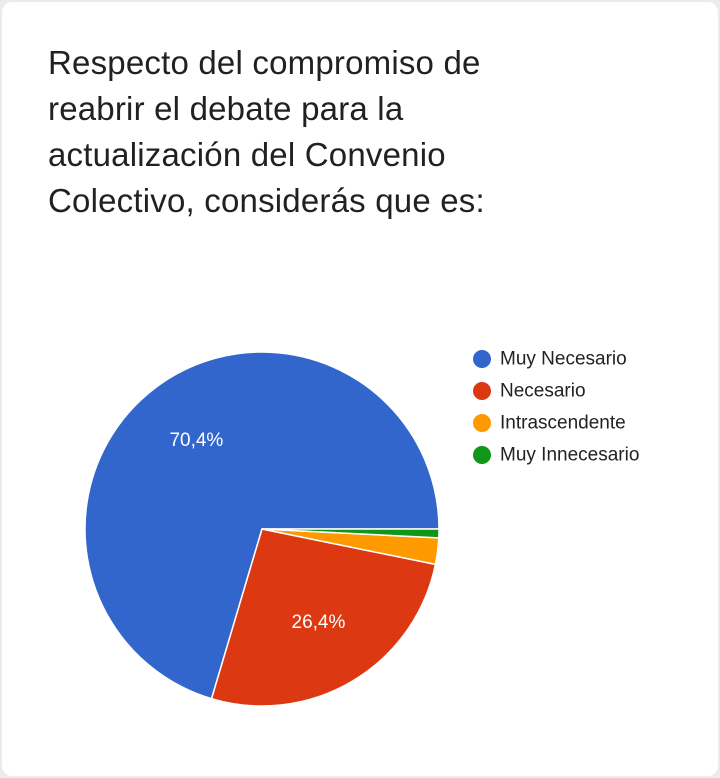 The width and height of the screenshot is (720, 778). I want to click on legend-swatch-muy-innecesario, so click(482, 455).